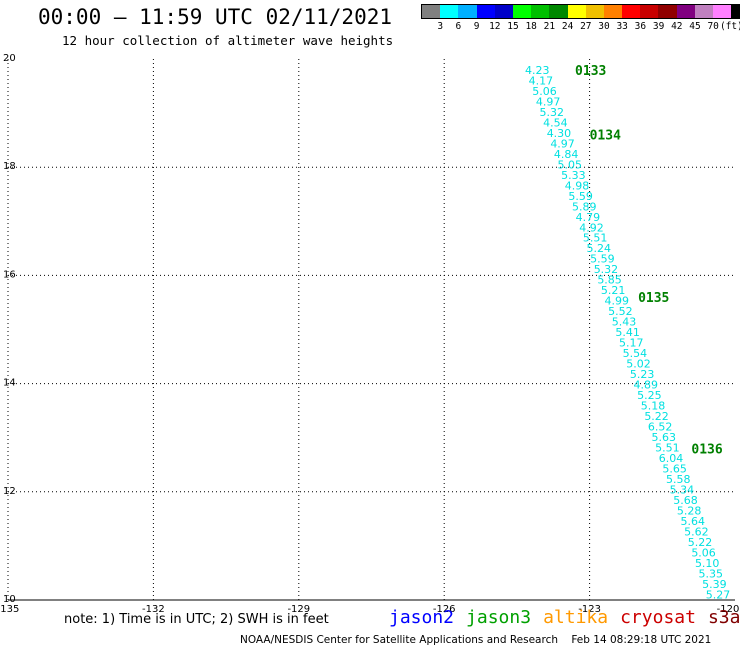  What do you see at coordinates (664, 437) in the screenshot?
I see `wave-height-value: 5.63` at bounding box center [664, 437].